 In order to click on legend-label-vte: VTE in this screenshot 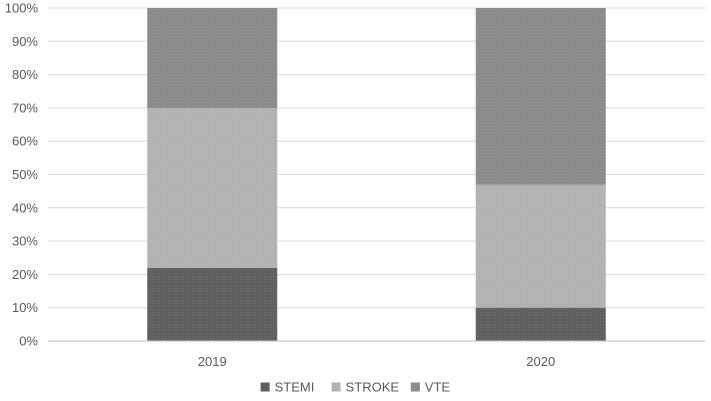, I will do `click(438, 387)`.